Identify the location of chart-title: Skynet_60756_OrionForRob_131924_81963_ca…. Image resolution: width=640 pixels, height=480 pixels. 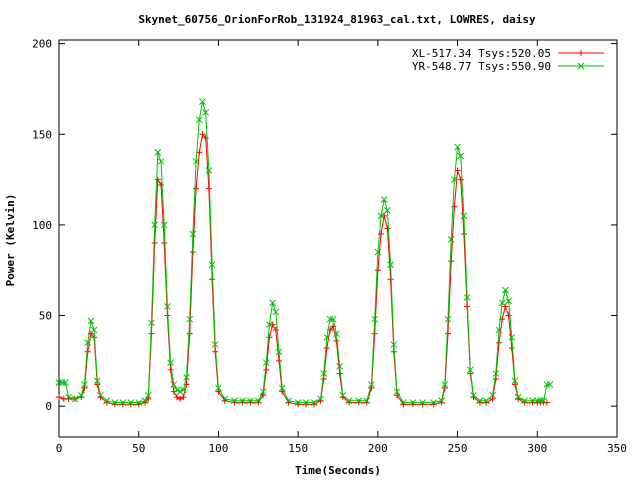
(337, 19).